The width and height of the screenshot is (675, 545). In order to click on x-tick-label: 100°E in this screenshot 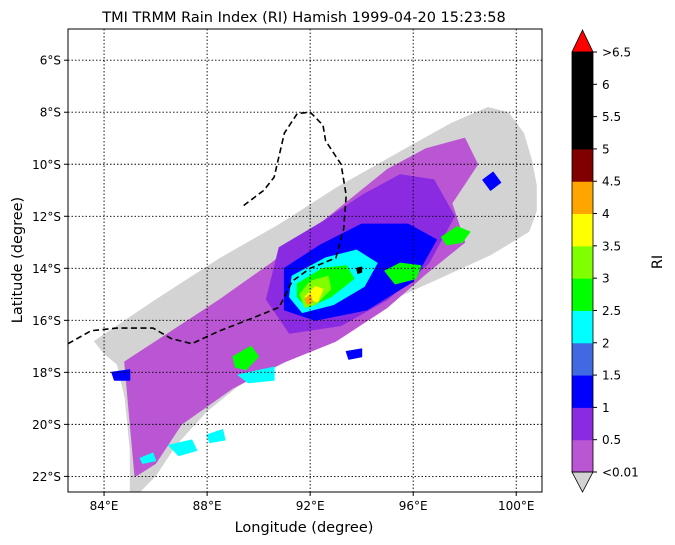, I will do `click(516, 506)`.